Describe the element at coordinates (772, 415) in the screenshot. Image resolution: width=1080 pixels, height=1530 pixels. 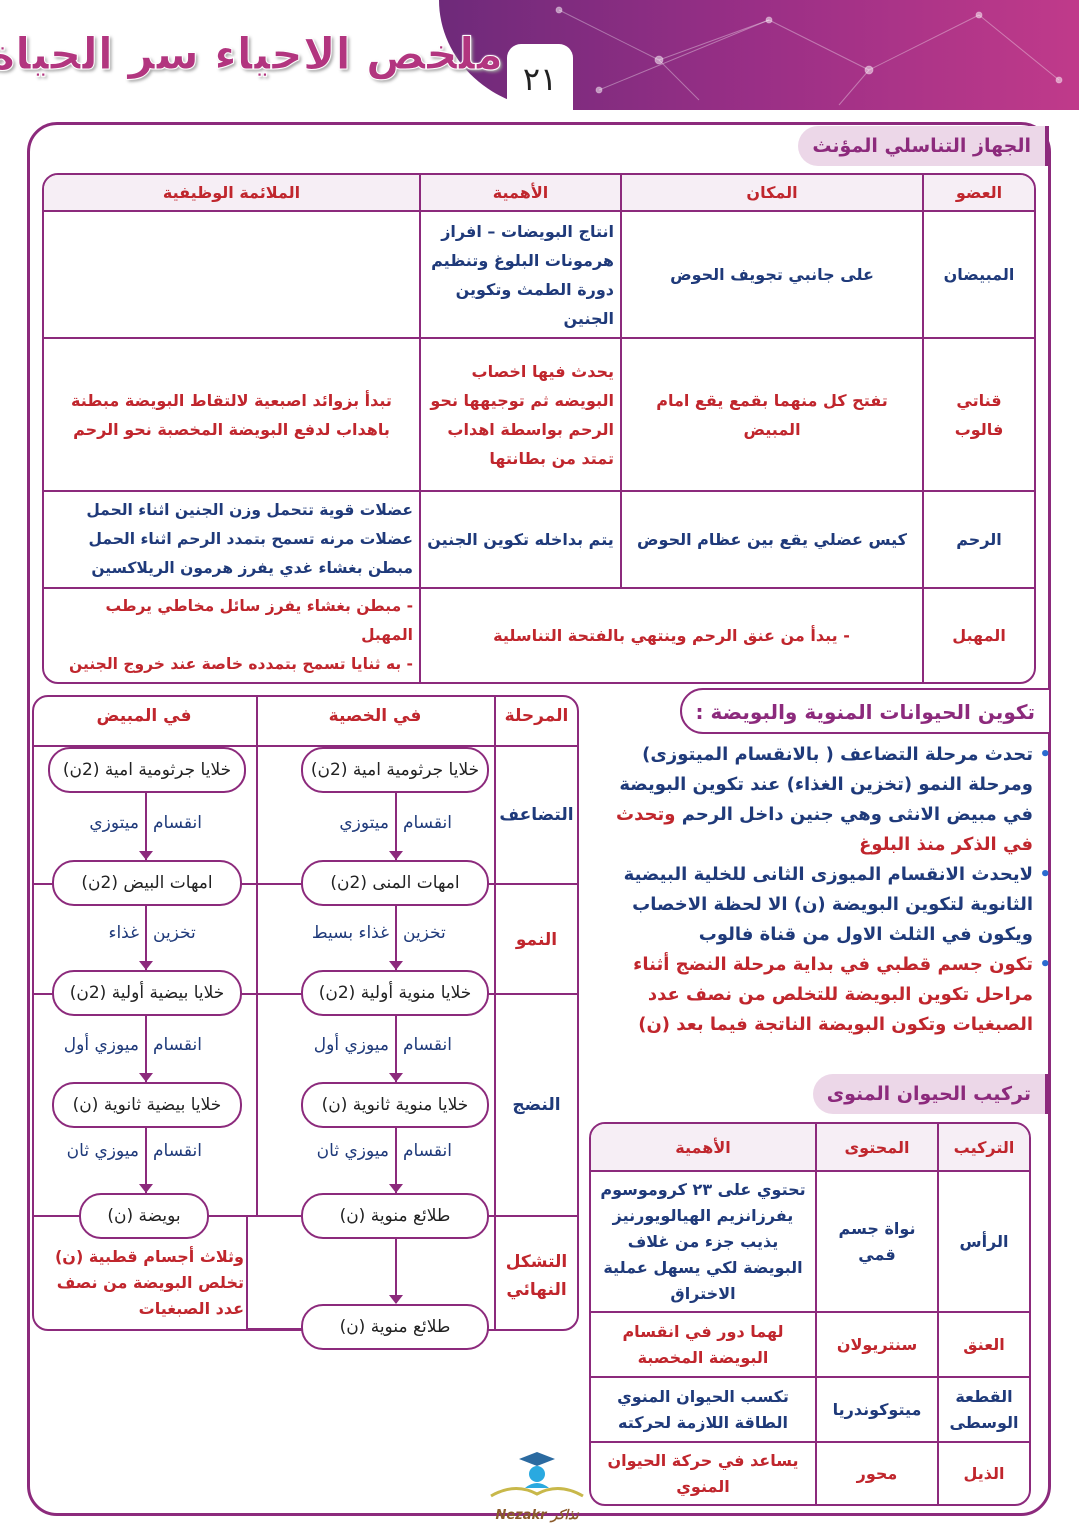
I see `location-cell: تفتح كل منهما بقمع يقع امام المبيض` at that location.